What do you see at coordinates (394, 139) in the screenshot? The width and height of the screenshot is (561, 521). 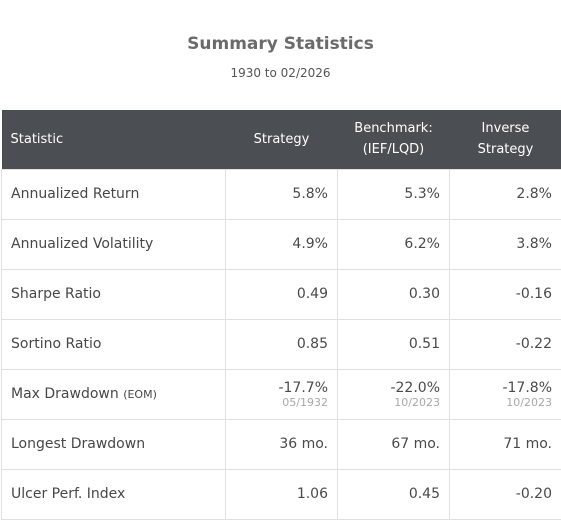 I see `header-benchmark: Benchmark: (IEF/LQD)` at bounding box center [394, 139].